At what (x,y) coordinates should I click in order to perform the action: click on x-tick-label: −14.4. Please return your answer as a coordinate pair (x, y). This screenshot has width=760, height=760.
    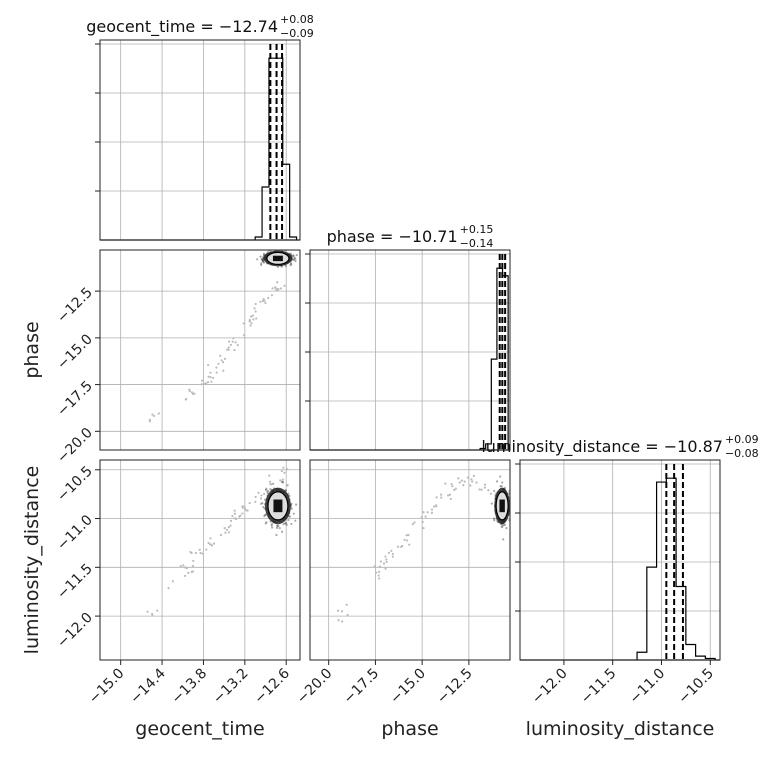
    Looking at the image, I should click on (148, 686).